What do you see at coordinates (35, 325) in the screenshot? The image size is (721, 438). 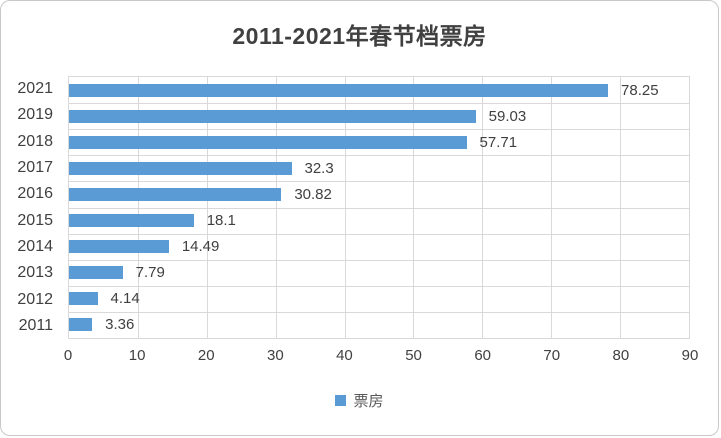 I see `y-axis-label: 2011` at bounding box center [35, 325].